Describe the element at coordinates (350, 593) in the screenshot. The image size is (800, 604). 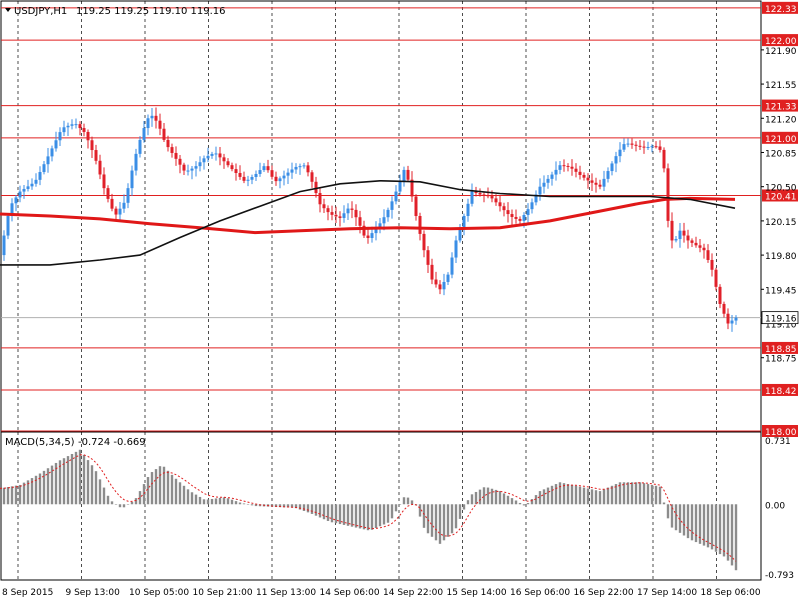
I see `x-tick-label: 14 Sep 06:00` at that location.